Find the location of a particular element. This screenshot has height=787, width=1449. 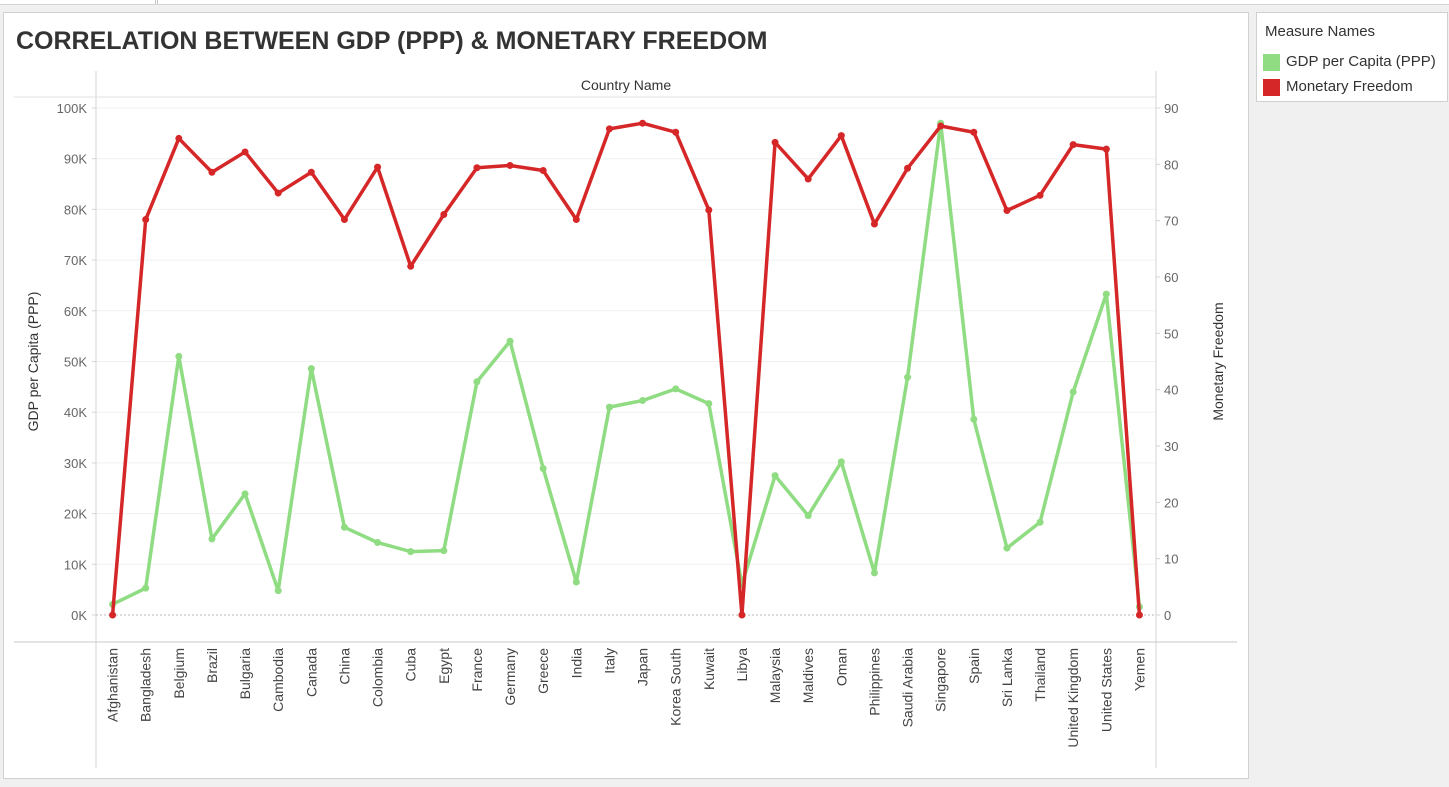

legend-label-monetary-freedom: Monetary Freedom is located at coordinates (1349, 86).